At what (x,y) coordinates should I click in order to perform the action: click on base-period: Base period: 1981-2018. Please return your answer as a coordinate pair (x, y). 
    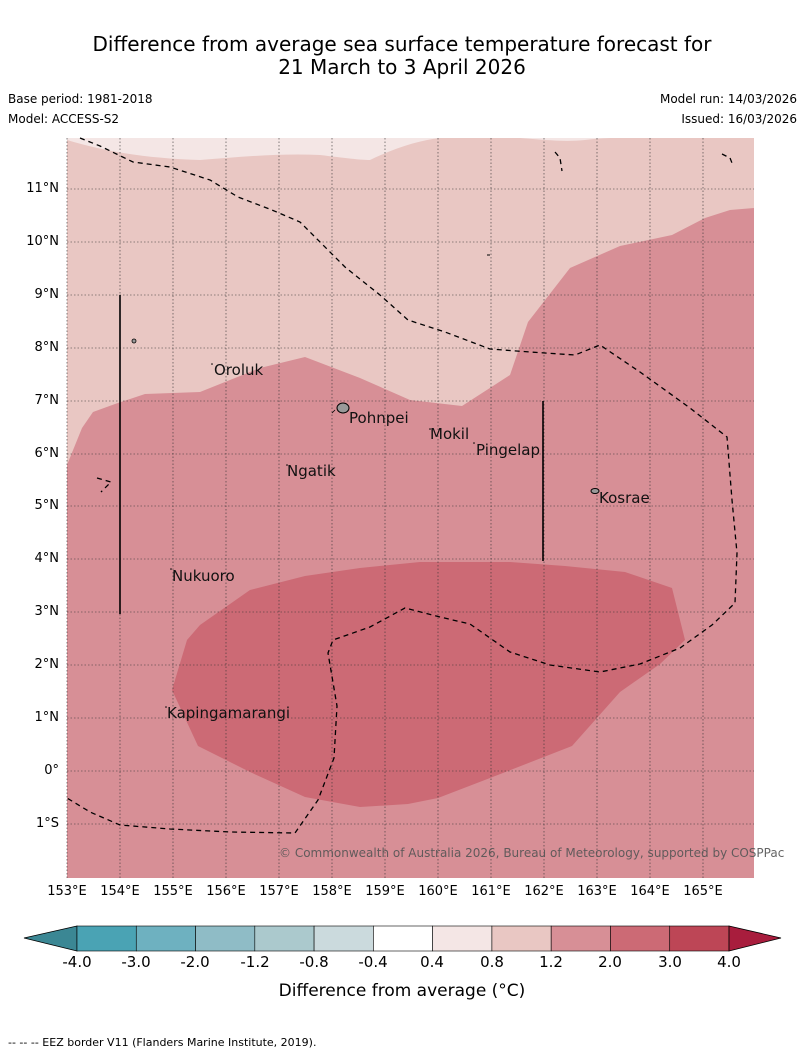
    Looking at the image, I should click on (80, 99).